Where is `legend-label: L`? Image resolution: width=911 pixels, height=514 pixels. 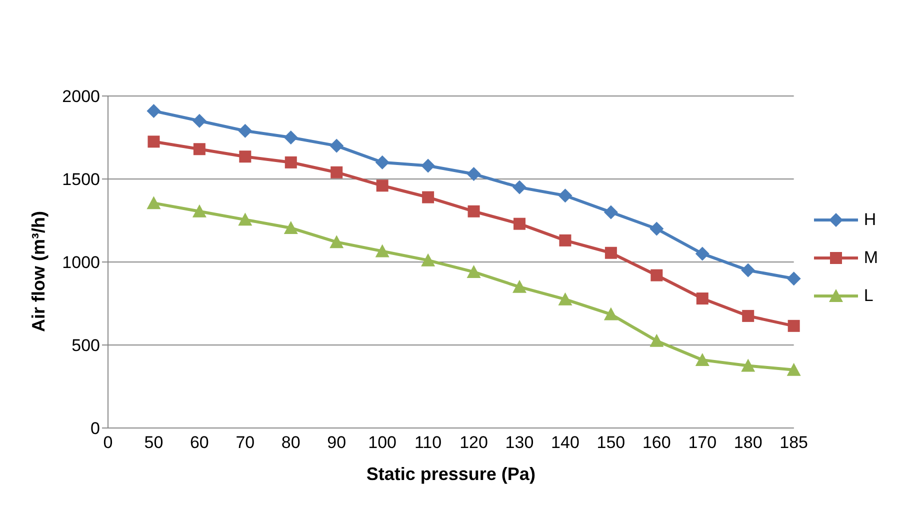
legend-label: L is located at coordinates (869, 296).